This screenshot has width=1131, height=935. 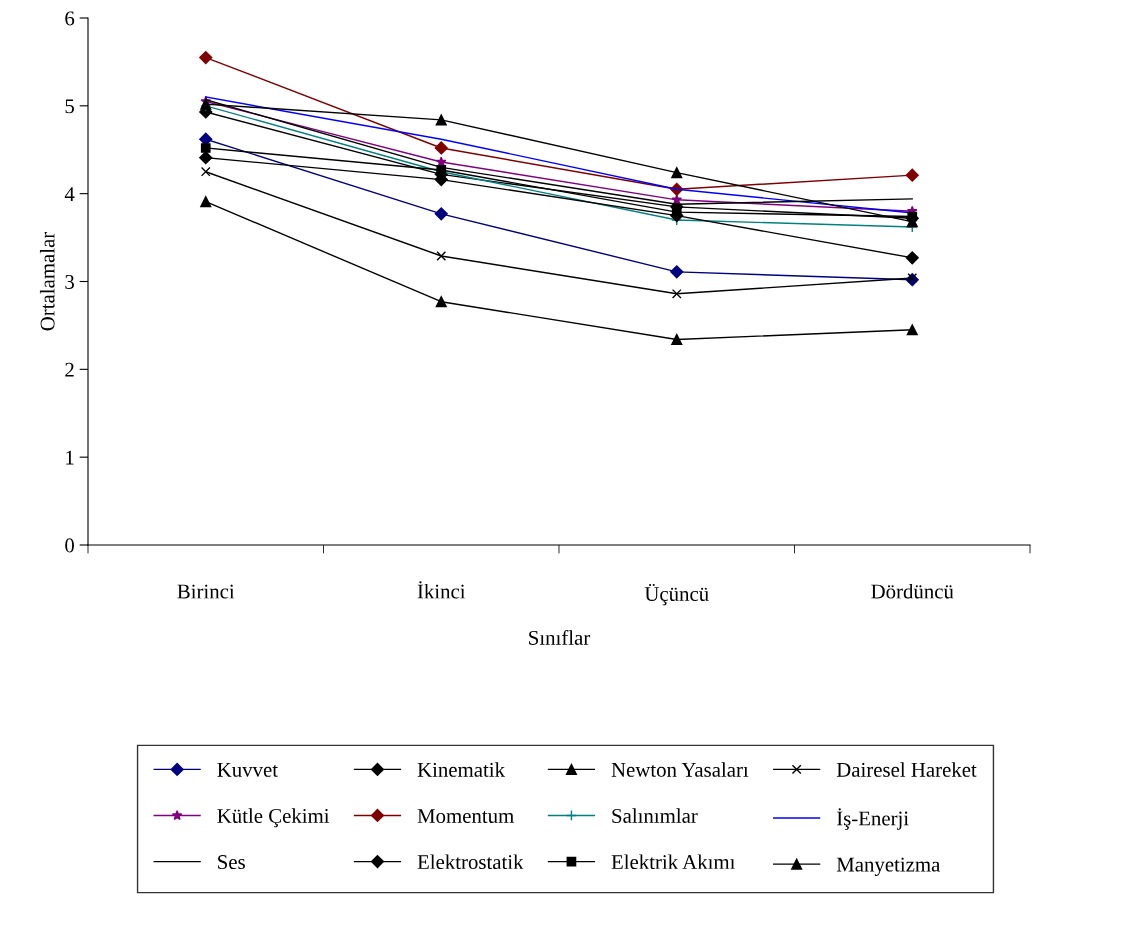 What do you see at coordinates (912, 591) in the screenshot?
I see `x-tick-label: Dördüncü` at bounding box center [912, 591].